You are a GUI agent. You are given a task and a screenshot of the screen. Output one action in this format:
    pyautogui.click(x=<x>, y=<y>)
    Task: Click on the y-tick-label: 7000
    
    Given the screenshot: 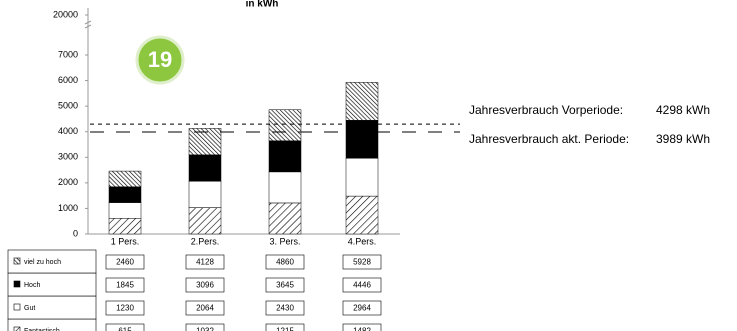 What is the action you would take?
    pyautogui.click(x=68, y=54)
    